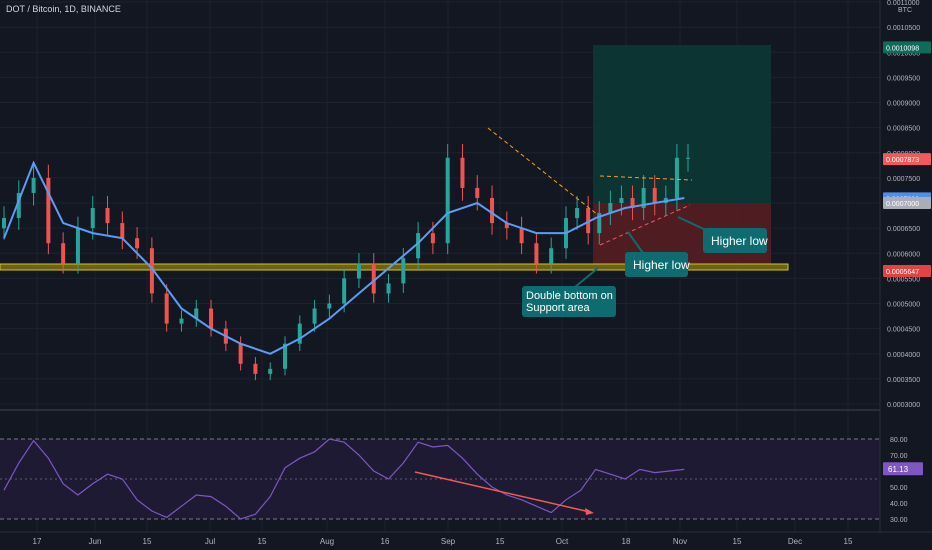  I want to click on rsi-divergence-arrow, so click(502, 492).